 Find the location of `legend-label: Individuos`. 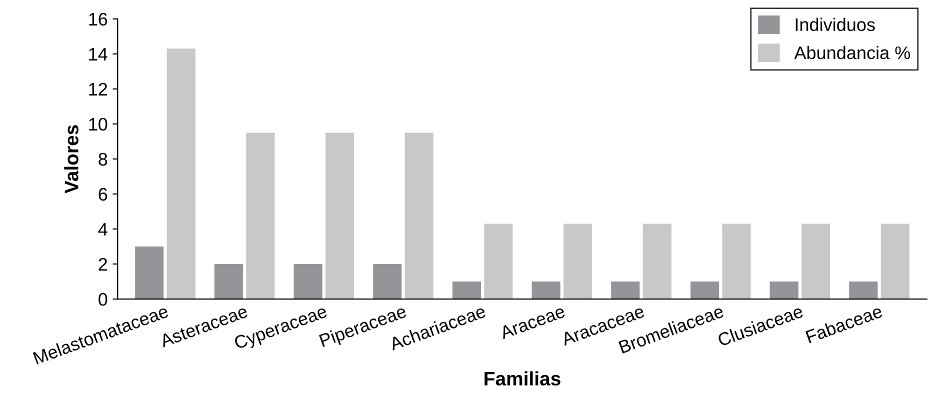

legend-label: Individuos is located at coordinates (835, 25).